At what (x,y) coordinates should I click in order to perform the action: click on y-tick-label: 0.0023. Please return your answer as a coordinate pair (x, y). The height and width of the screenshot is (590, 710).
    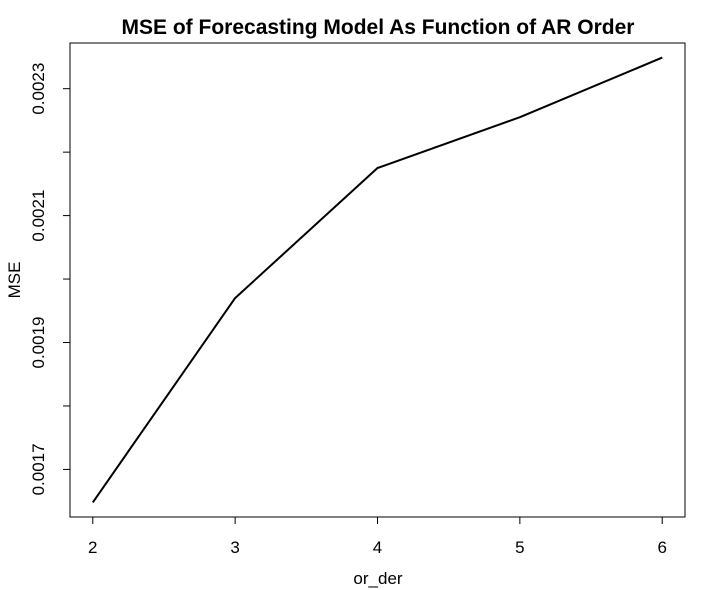
    Looking at the image, I should click on (38, 89).